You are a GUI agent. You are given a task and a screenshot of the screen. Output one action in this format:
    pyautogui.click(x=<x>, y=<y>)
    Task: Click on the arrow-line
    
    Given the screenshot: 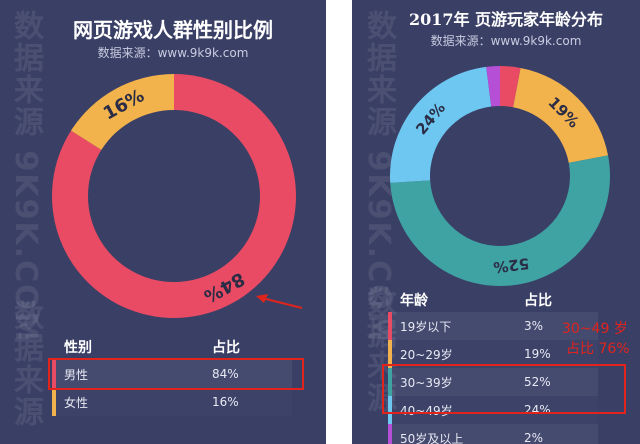 What is the action you would take?
    pyautogui.click(x=282, y=303)
    